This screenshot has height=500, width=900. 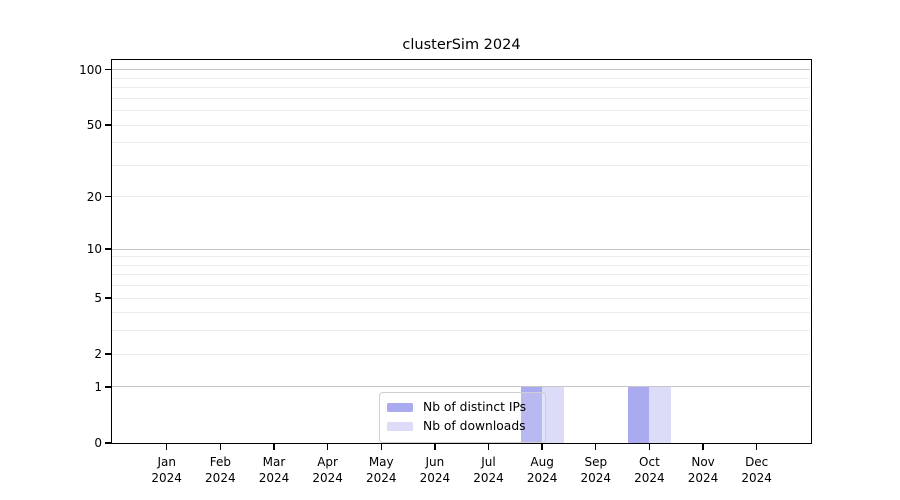 I want to click on y-tick-label: 10, so click(x=94, y=249).